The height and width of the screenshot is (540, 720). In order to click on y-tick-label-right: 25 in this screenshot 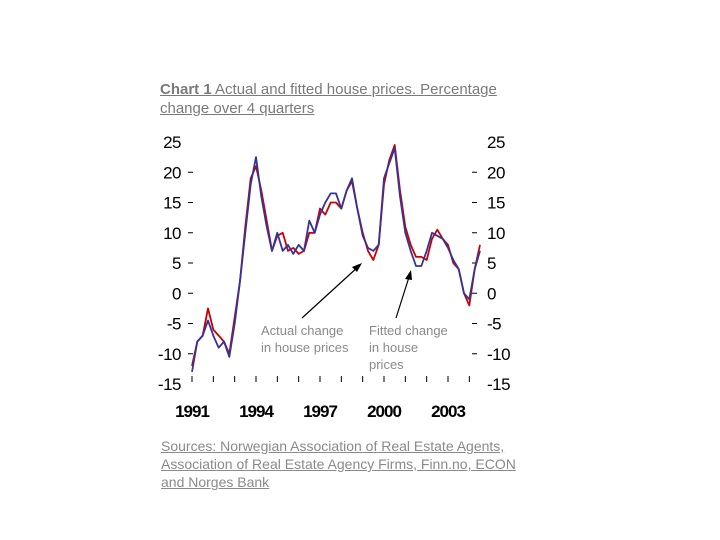, I will do `click(496, 142)`.